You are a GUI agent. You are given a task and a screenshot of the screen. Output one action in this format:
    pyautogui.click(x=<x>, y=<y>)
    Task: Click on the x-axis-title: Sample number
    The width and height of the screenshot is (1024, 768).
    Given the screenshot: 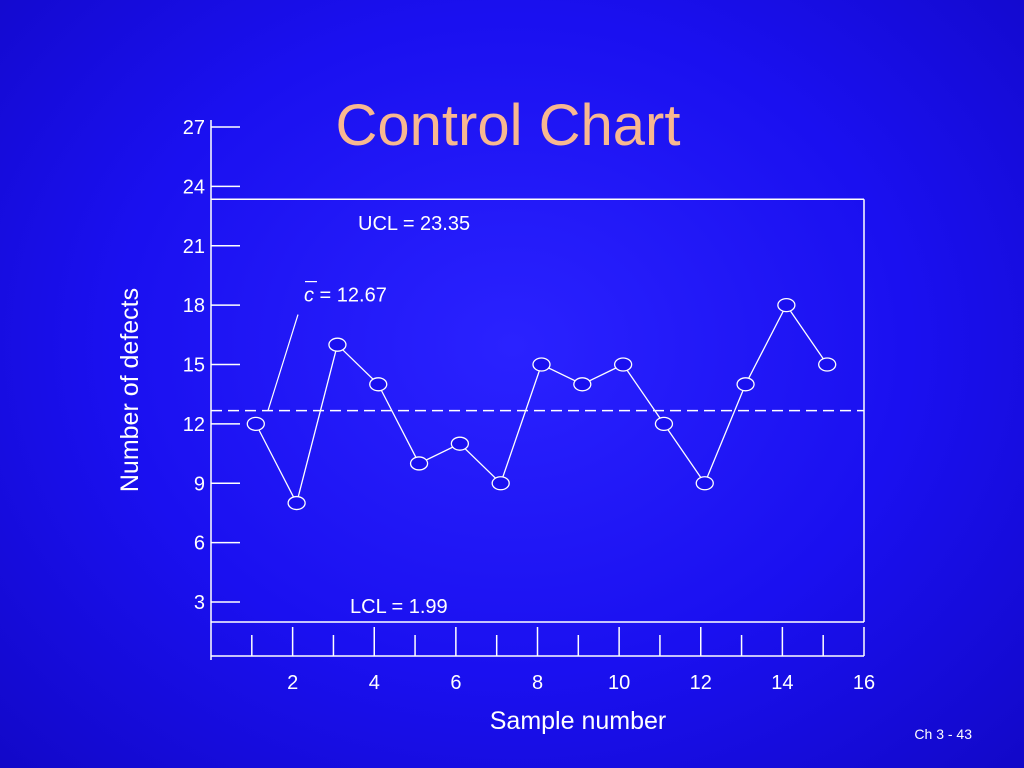 What is the action you would take?
    pyautogui.click(x=578, y=721)
    